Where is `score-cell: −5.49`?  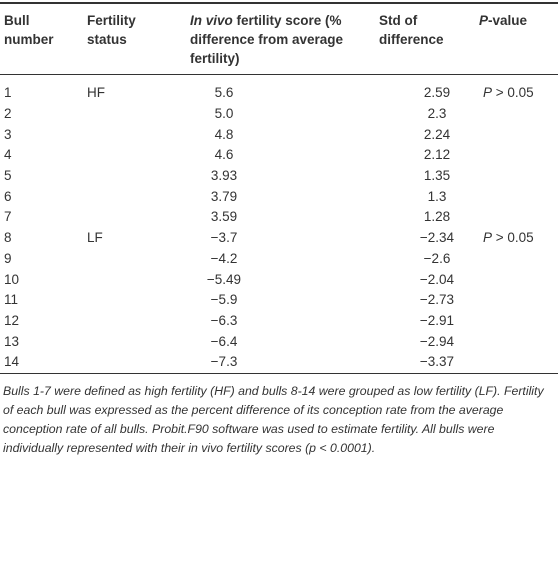 score-cell: −5.49 is located at coordinates (224, 279).